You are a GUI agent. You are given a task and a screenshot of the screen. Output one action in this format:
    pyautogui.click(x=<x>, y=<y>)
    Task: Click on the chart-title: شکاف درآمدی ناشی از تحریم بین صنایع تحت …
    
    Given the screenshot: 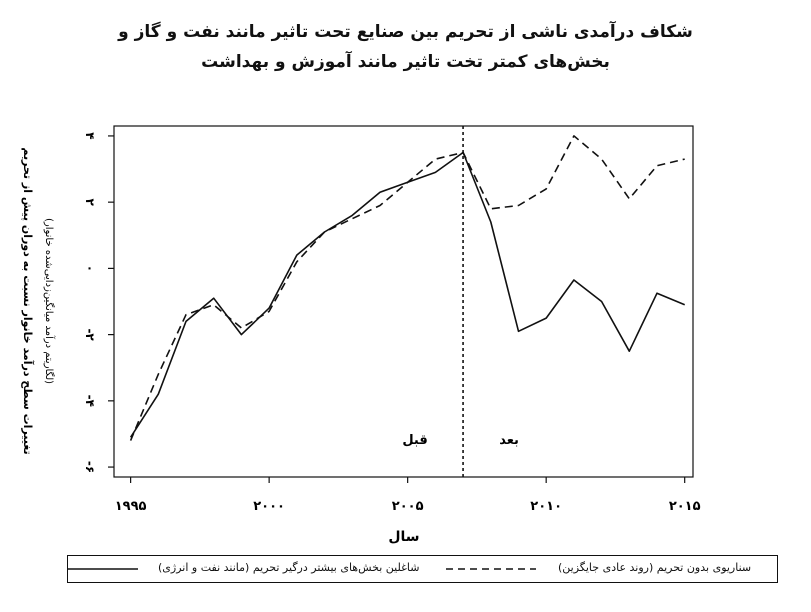 What is the action you would take?
    pyautogui.click(x=405, y=32)
    